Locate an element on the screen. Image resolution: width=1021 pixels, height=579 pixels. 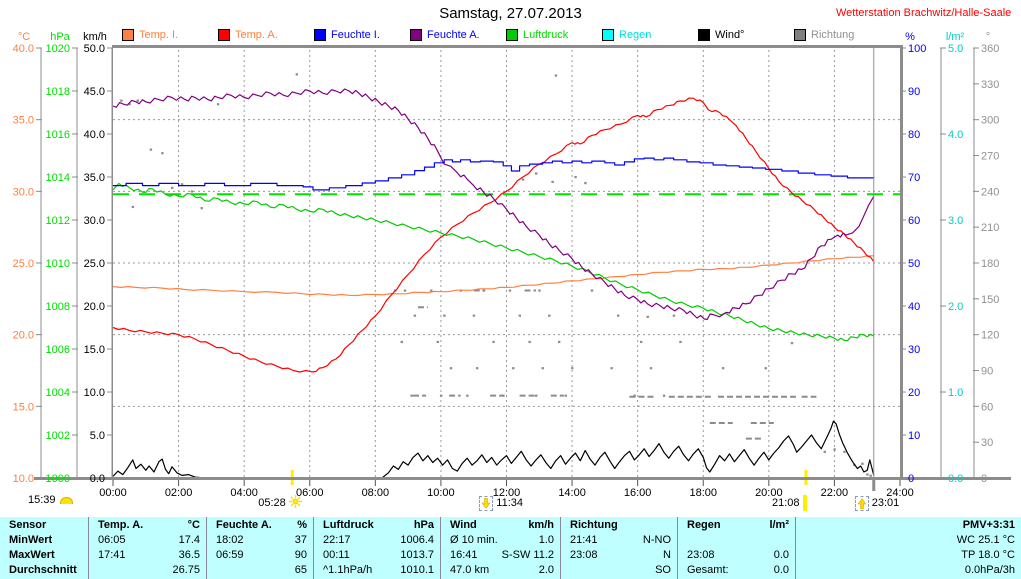
legend-item-richtung: Richtung is located at coordinates (824, 35).